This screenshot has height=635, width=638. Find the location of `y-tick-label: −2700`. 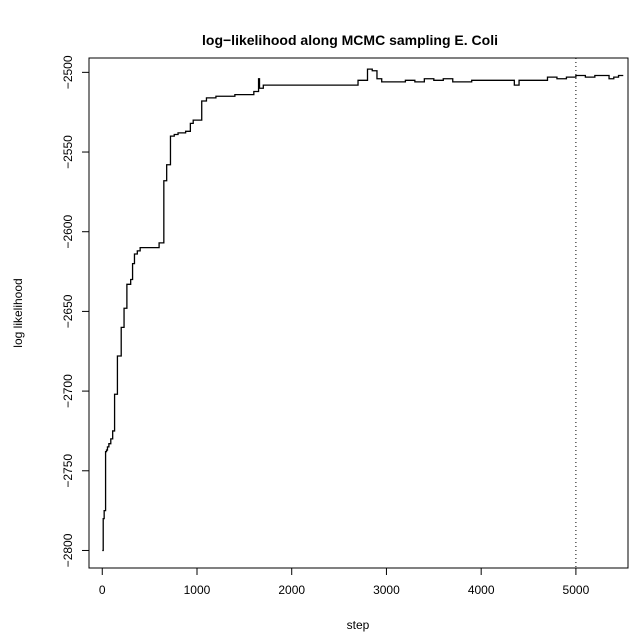

y-tick-label: −2700 is located at coordinates (68, 391).